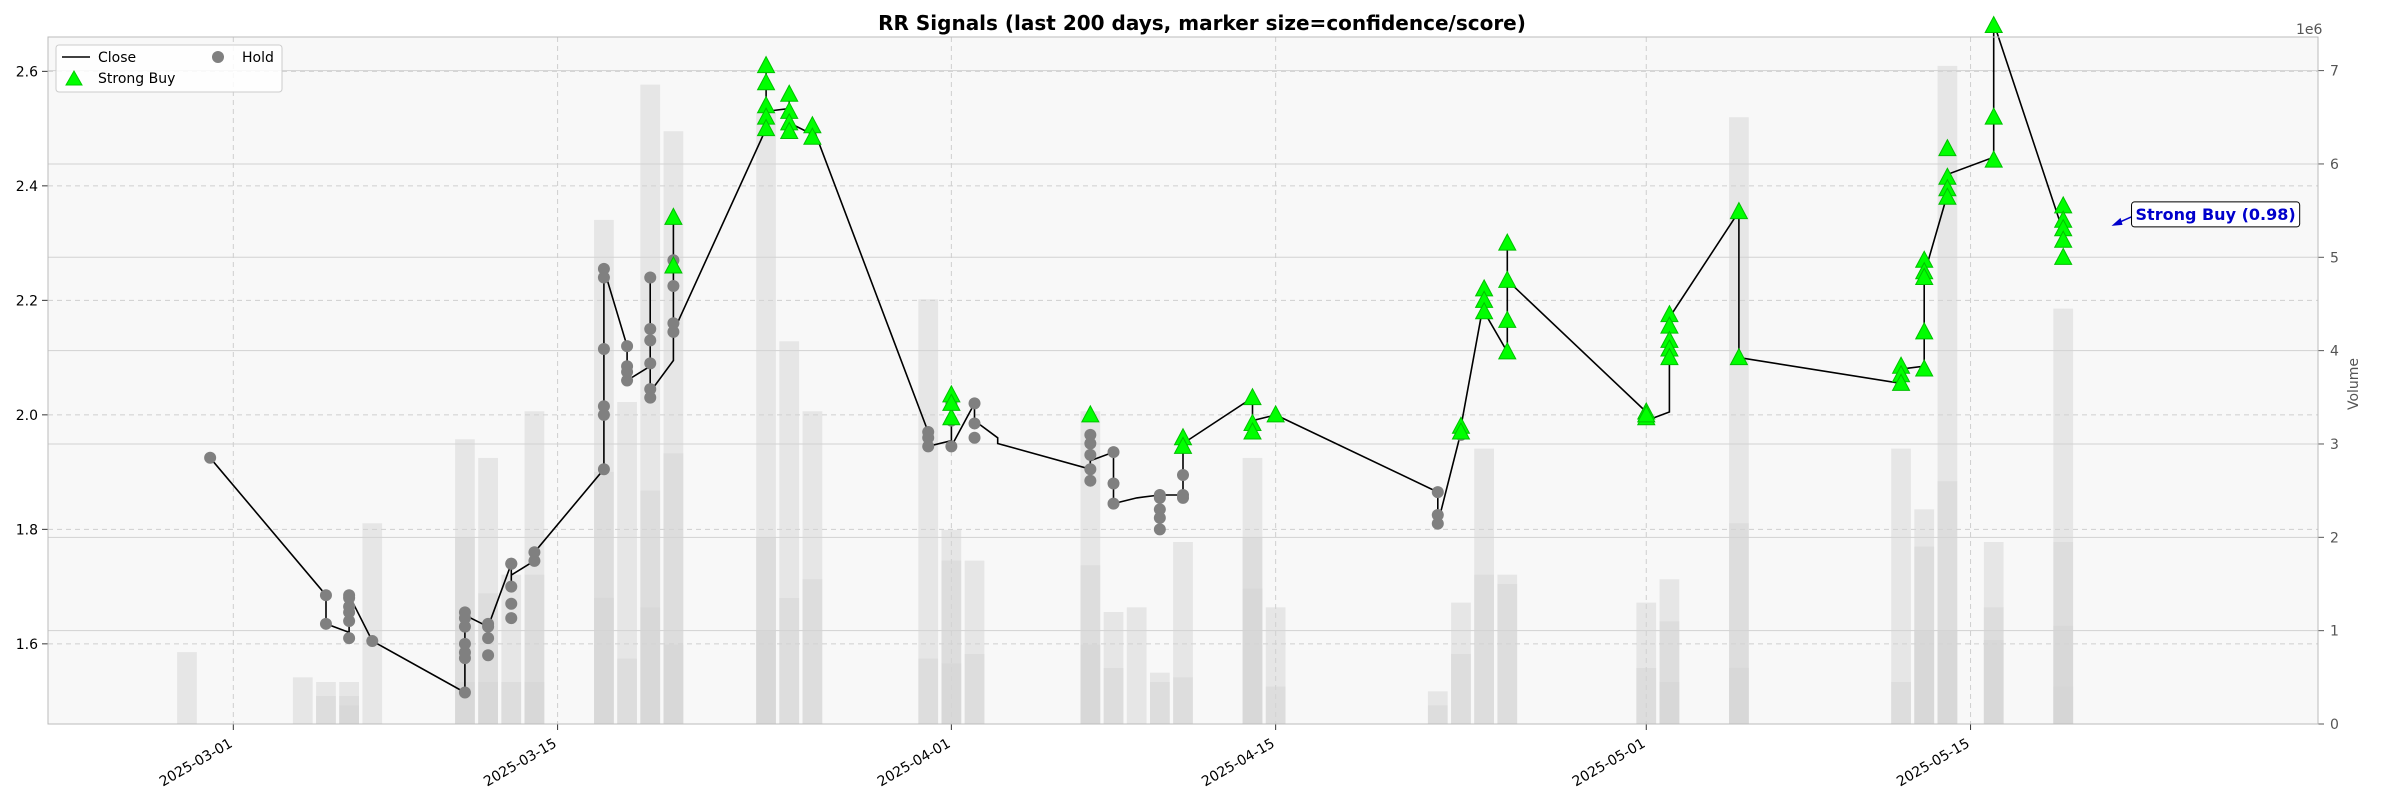 The image size is (2400, 804). What do you see at coordinates (2334, 632) in the screenshot?
I see `volume-tick-label: 1` at bounding box center [2334, 632].